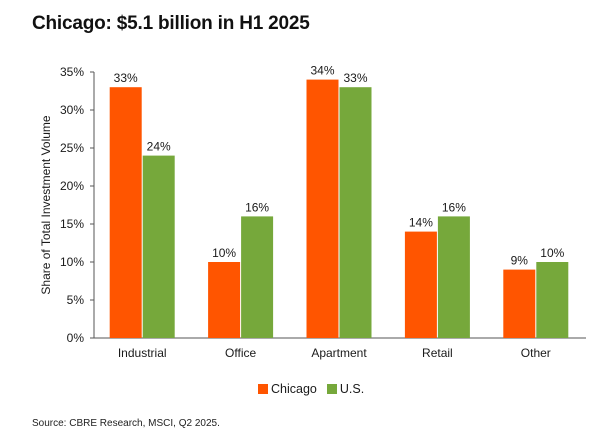 This screenshot has width=591, height=444. Describe the element at coordinates (420, 284) in the screenshot. I see `bar-chicago-retail` at that location.